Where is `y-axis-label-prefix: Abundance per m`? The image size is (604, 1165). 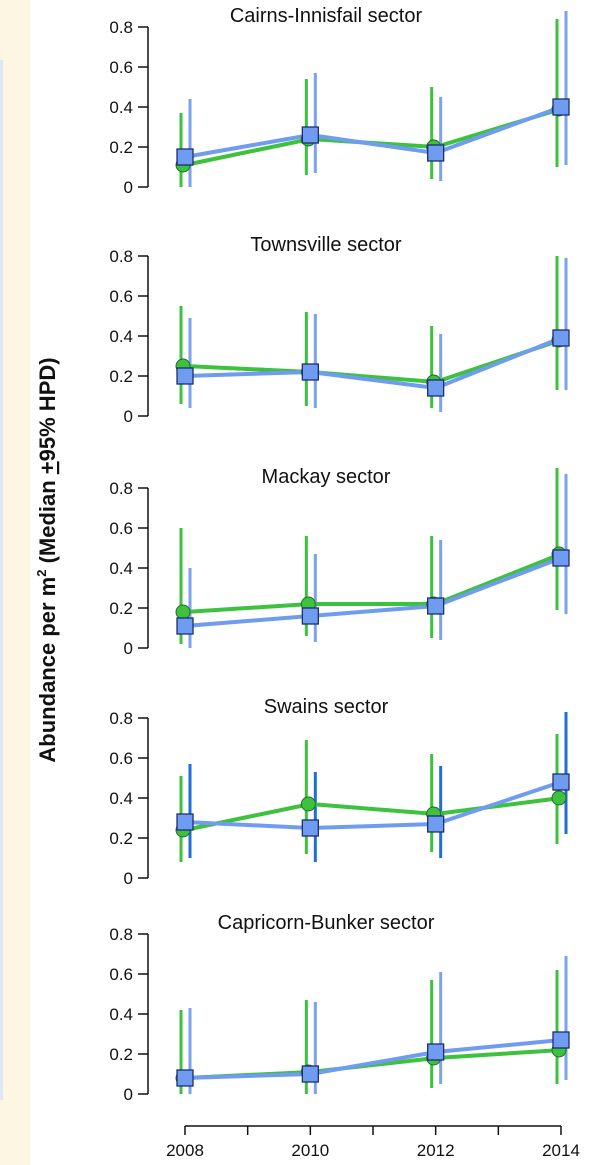 y-axis-label-prefix: Abundance per m is located at coordinates (47, 670).